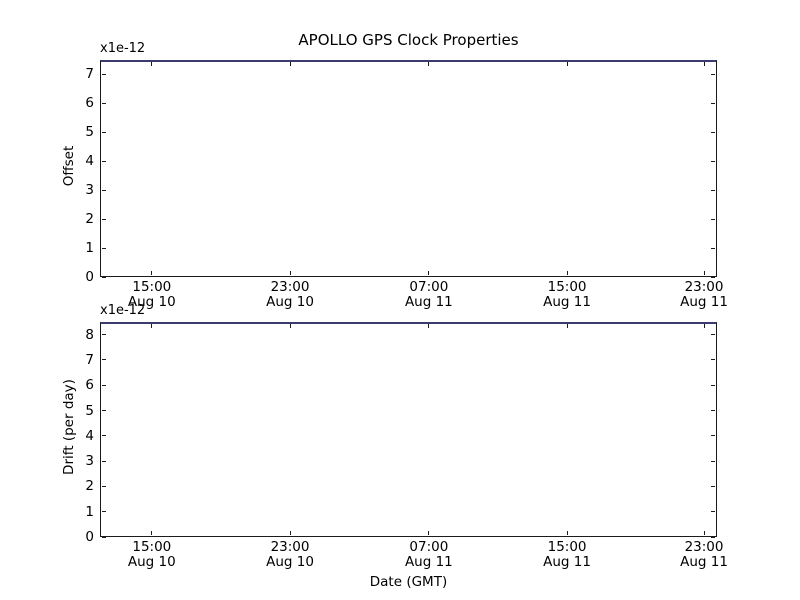 Image resolution: width=800 pixels, height=600 pixels. Describe the element at coordinates (89, 334) in the screenshot. I see `y-tick-label: 8` at that location.